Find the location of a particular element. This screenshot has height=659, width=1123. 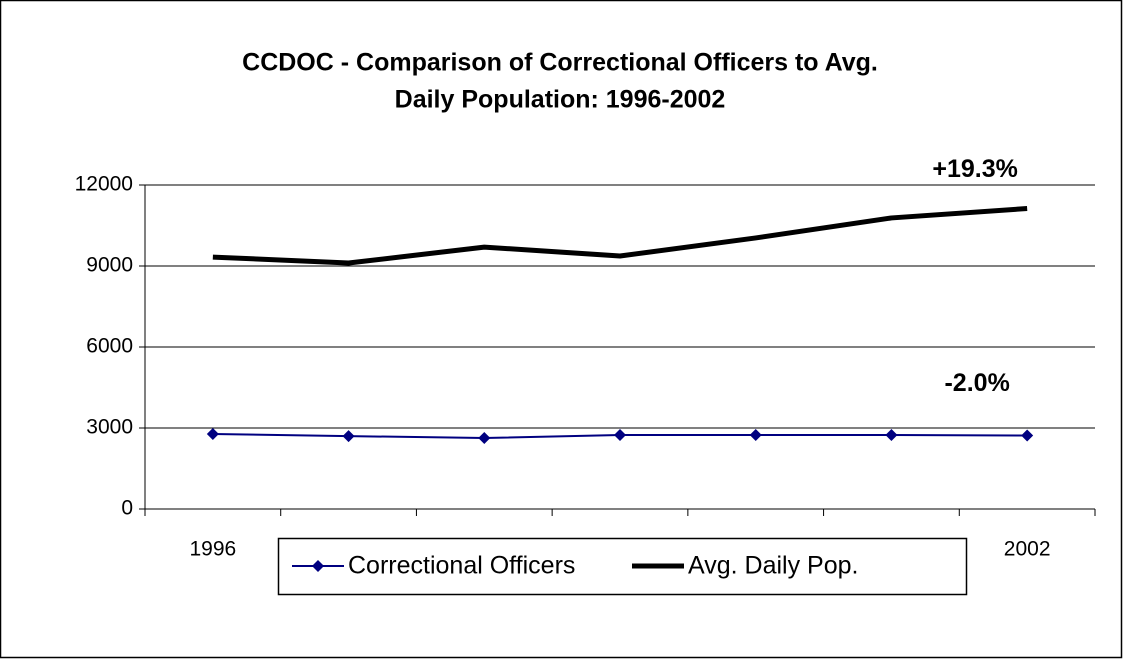

y-tick-label: 0 is located at coordinates (127, 508).